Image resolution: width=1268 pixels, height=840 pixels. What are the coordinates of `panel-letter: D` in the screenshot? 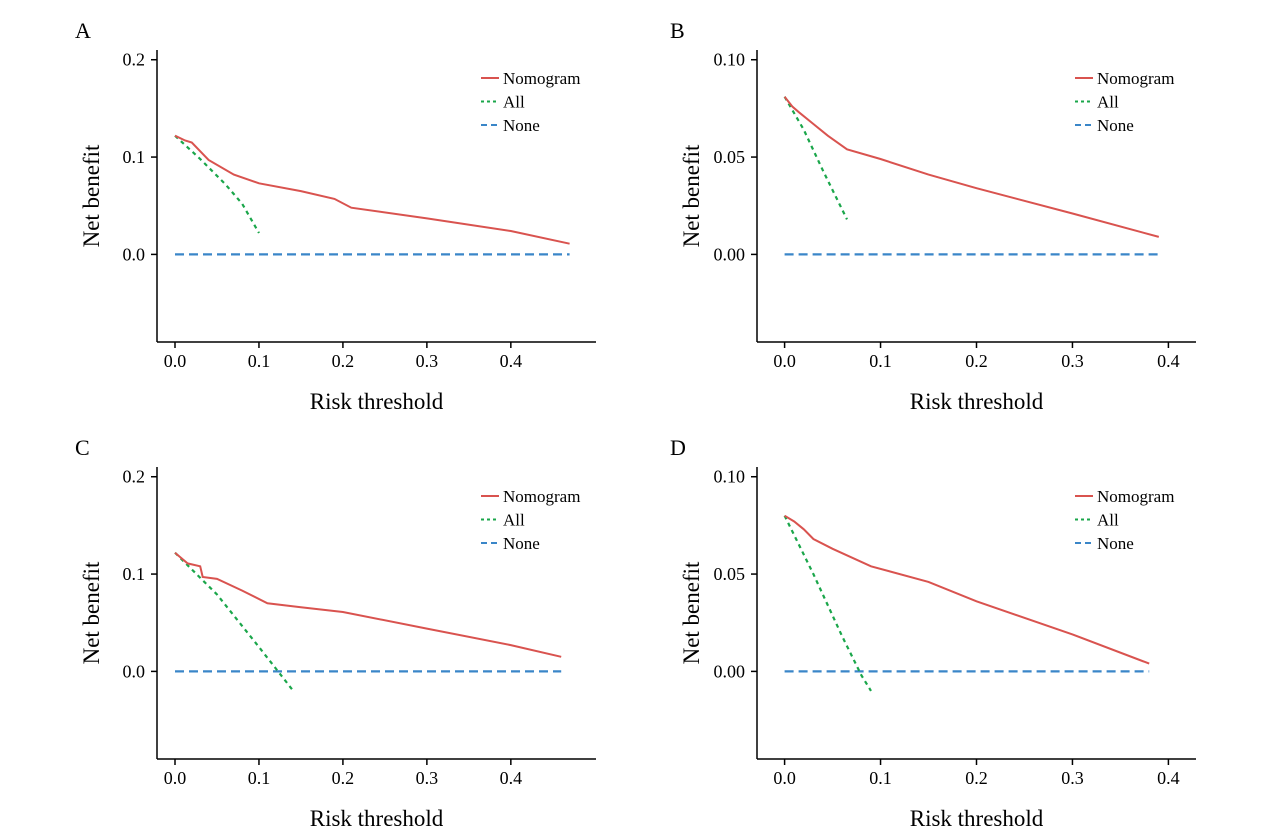 It's located at (678, 447).